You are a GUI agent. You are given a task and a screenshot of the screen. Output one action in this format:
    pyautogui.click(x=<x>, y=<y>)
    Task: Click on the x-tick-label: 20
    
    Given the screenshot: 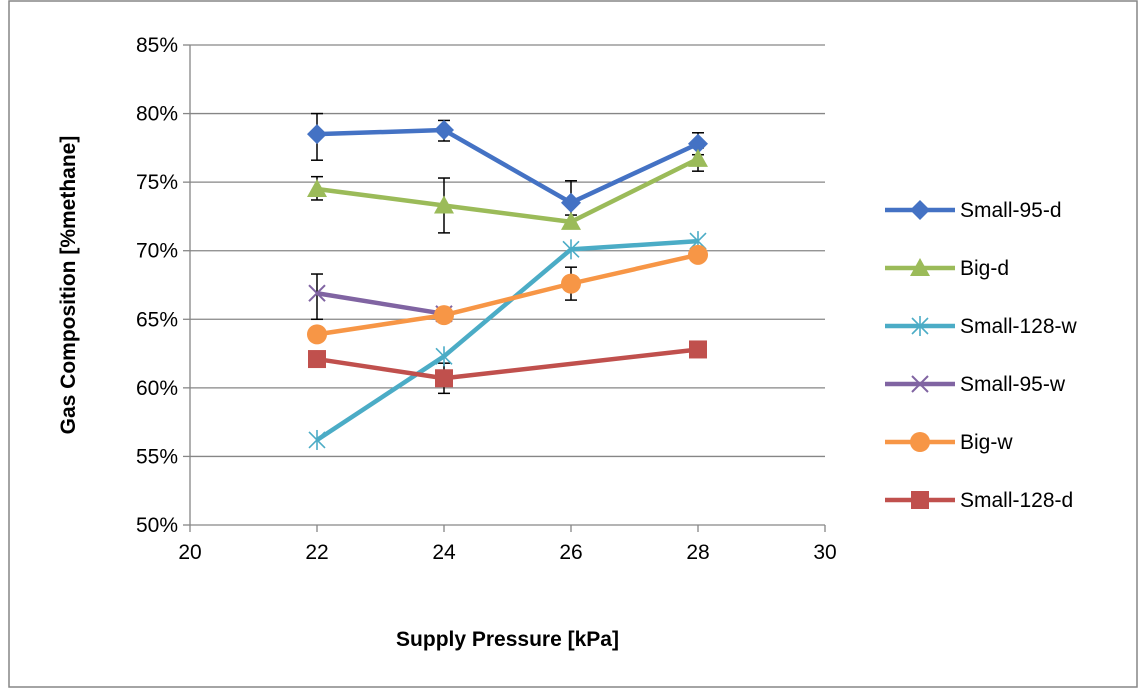 What is the action you would take?
    pyautogui.click(x=189, y=552)
    